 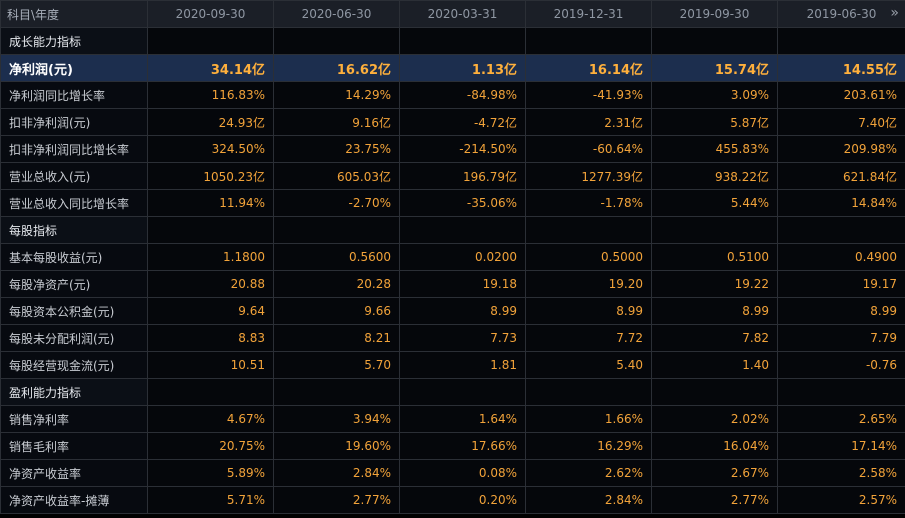 I want to click on value-cell: 9.16亿, so click(x=336, y=122).